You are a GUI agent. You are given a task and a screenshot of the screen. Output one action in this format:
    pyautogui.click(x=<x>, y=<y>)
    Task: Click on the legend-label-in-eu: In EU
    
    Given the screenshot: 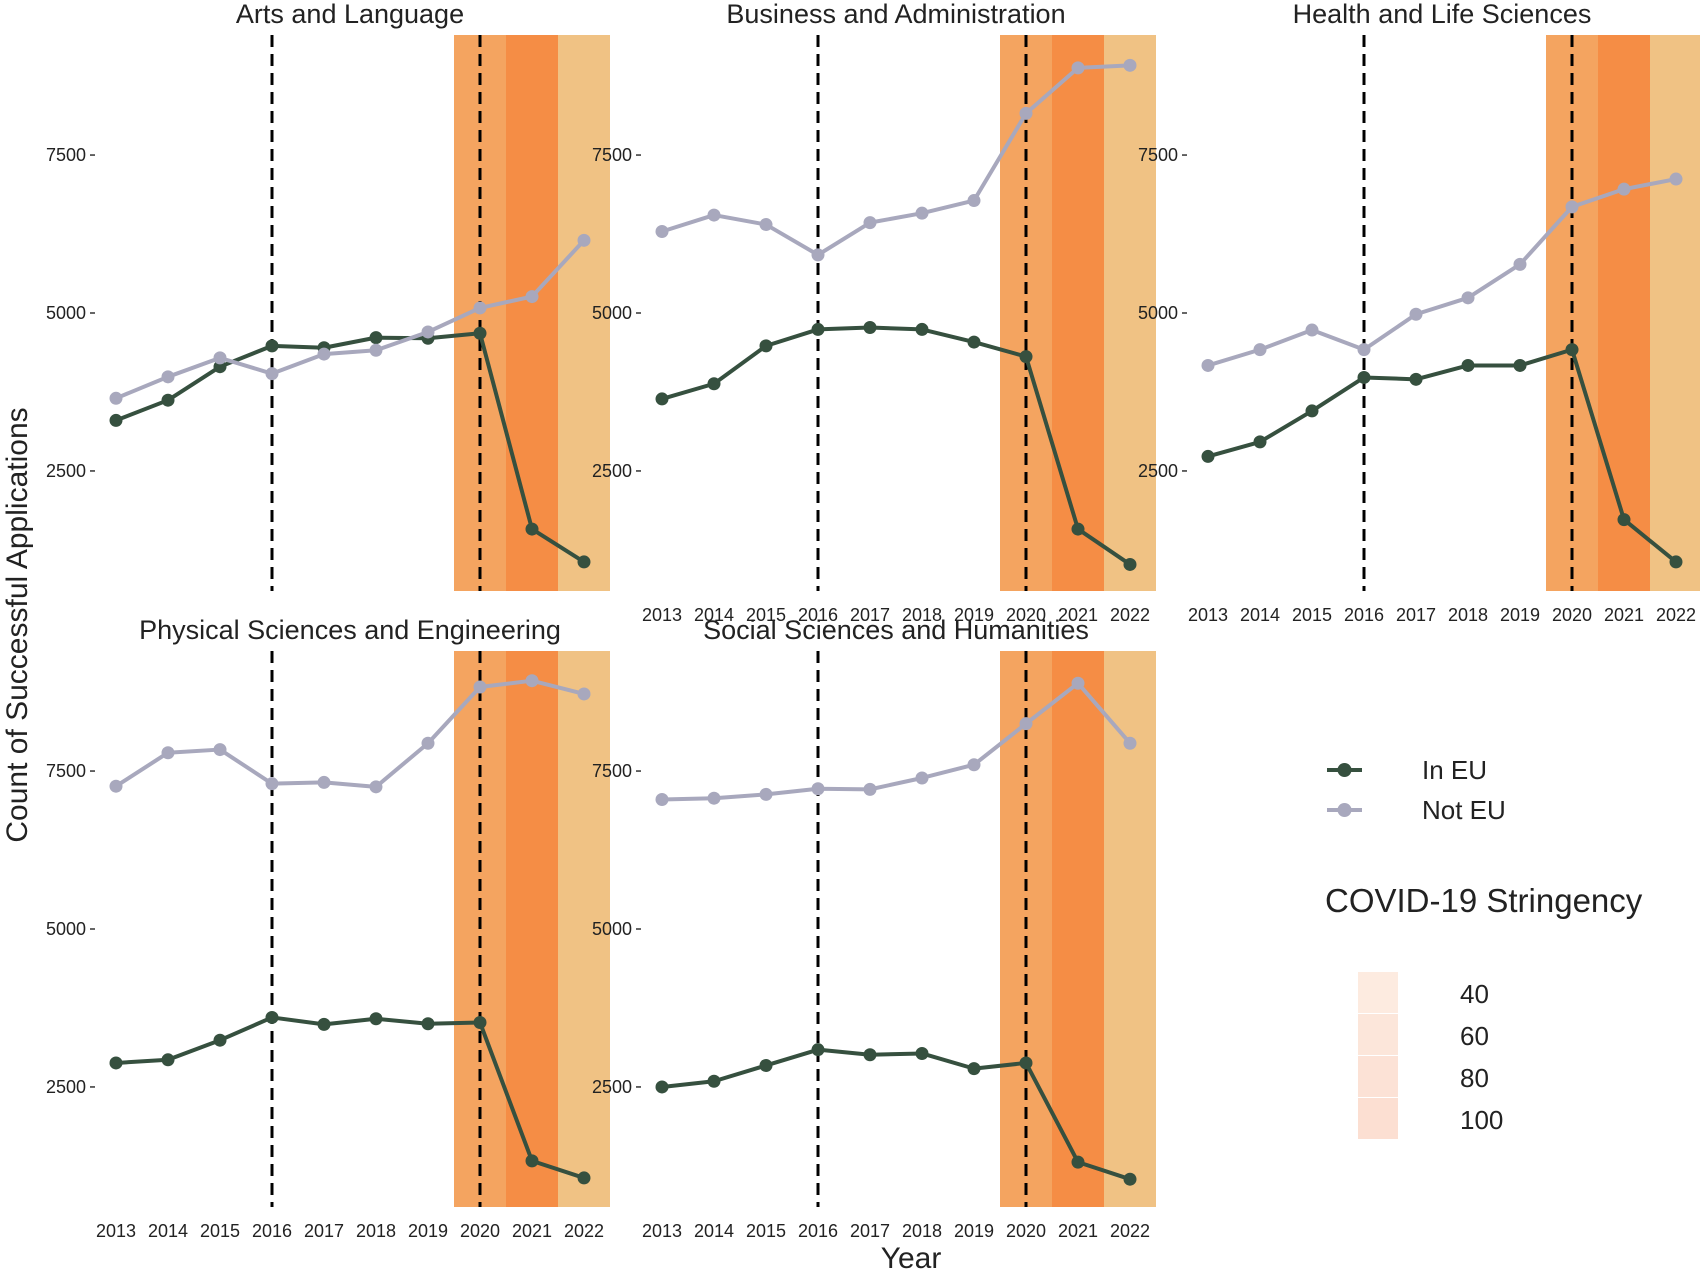 What is the action you would take?
    pyautogui.click(x=1454, y=770)
    